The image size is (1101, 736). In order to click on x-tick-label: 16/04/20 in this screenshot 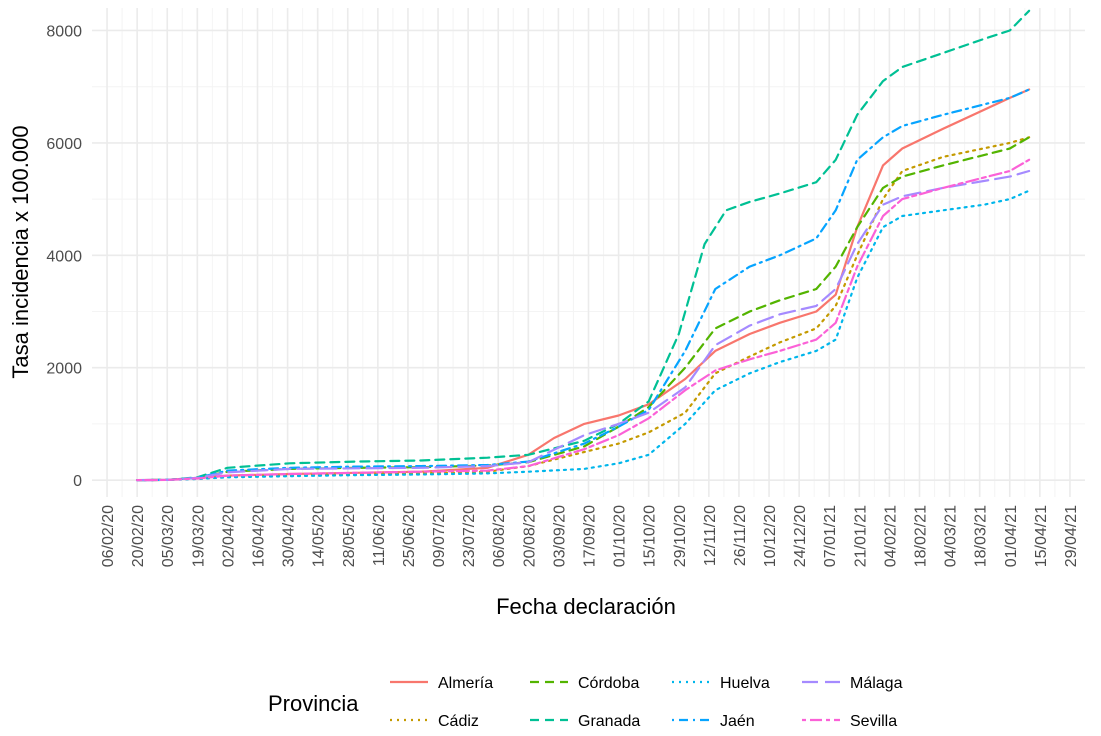, I will do `click(259, 536)`.